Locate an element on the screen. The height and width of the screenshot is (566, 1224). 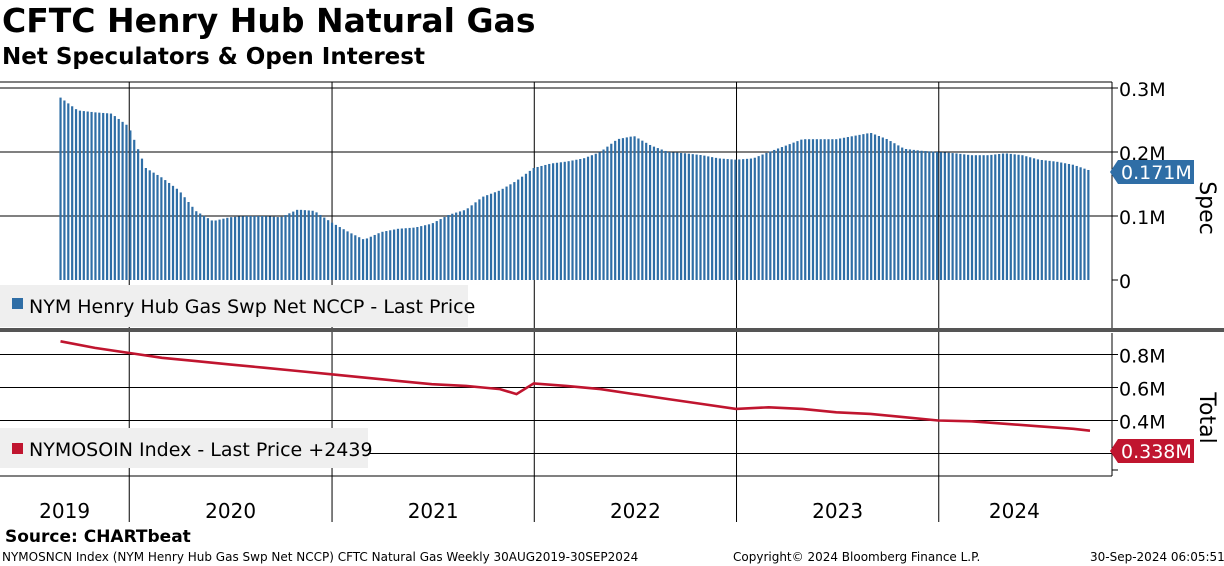
timestamp: 30-Sep-2024 06:05:51 is located at coordinates (1157, 557).